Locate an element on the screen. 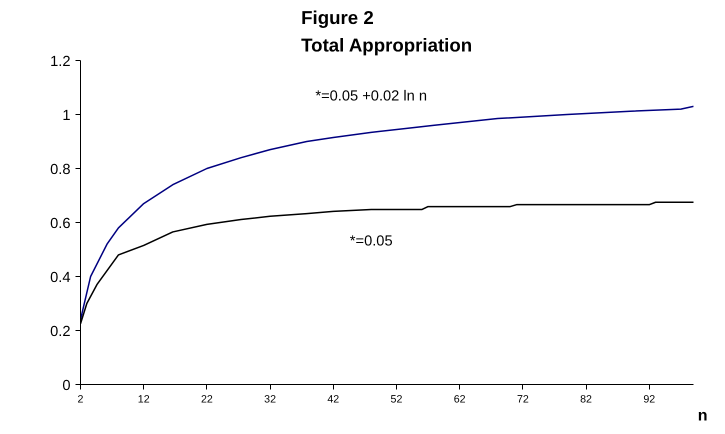 The image size is (725, 434). x-tick-label: 42 is located at coordinates (333, 400).